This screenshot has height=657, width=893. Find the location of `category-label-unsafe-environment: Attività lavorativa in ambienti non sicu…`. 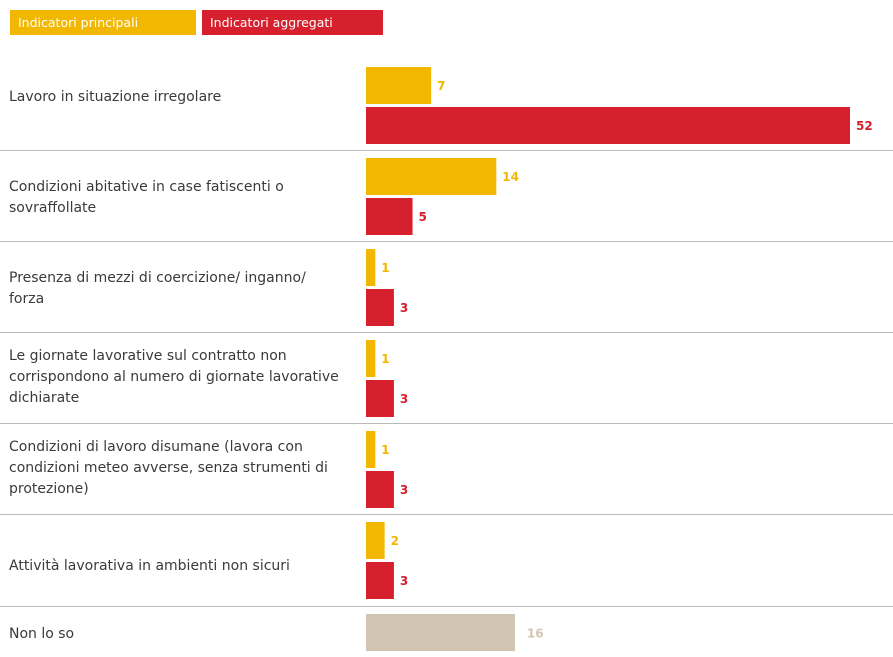

category-label-unsafe-environment: Attività lavorativa in ambienti non sicu… is located at coordinates (149, 566).